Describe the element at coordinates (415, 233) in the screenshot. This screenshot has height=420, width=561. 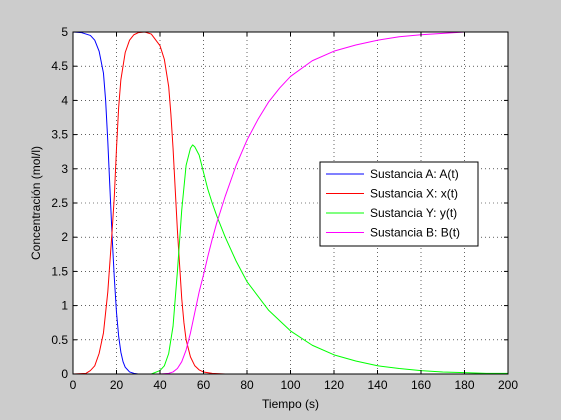
I see `legend-entry-4: Sustancia B: B(t)` at that location.